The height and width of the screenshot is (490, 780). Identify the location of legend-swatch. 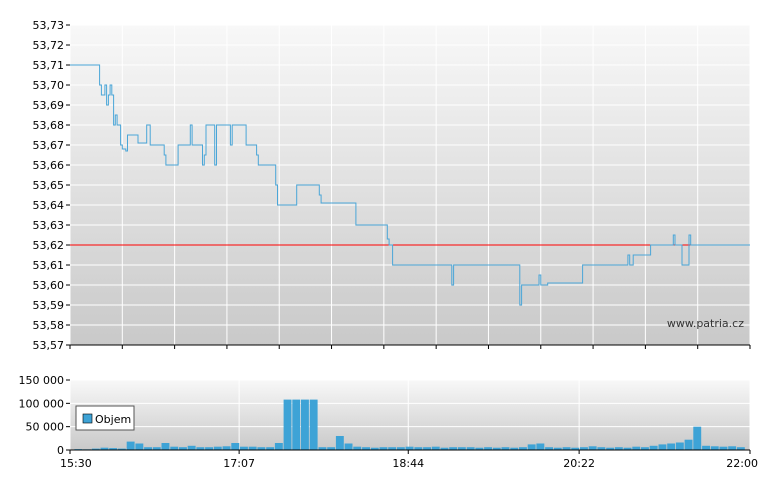
(87, 418).